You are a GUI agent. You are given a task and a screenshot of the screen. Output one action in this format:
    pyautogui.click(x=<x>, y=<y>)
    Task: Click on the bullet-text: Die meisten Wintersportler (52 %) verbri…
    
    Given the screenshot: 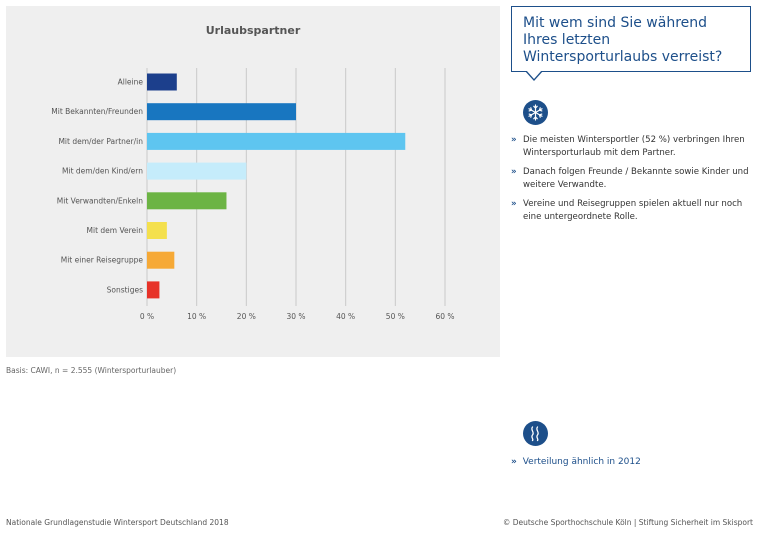 What is the action you would take?
    pyautogui.click(x=634, y=146)
    